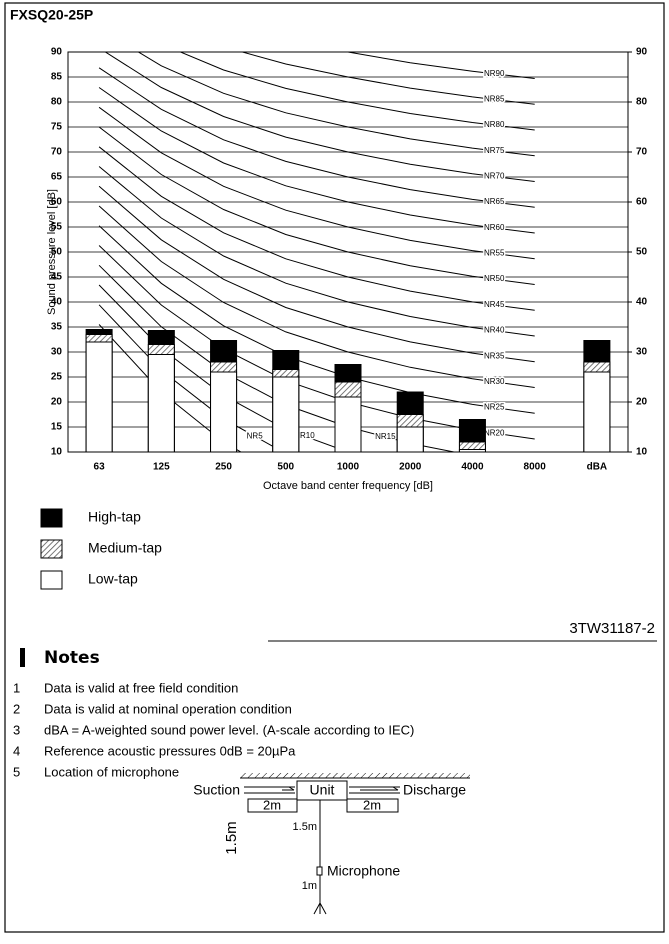  What do you see at coordinates (57, 127) in the screenshot?
I see `y-tick-label: 75` at bounding box center [57, 127].